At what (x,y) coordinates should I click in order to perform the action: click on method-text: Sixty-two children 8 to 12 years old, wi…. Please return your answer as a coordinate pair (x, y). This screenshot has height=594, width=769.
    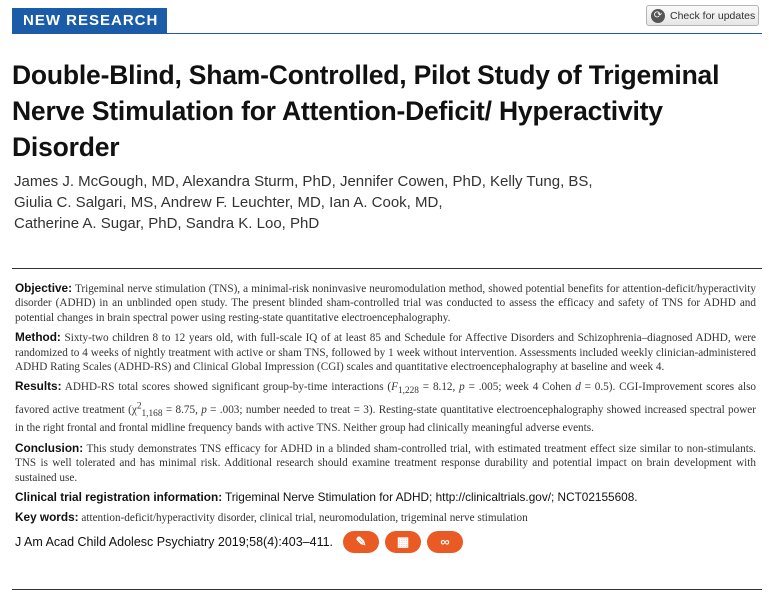
    Looking at the image, I should click on (385, 353).